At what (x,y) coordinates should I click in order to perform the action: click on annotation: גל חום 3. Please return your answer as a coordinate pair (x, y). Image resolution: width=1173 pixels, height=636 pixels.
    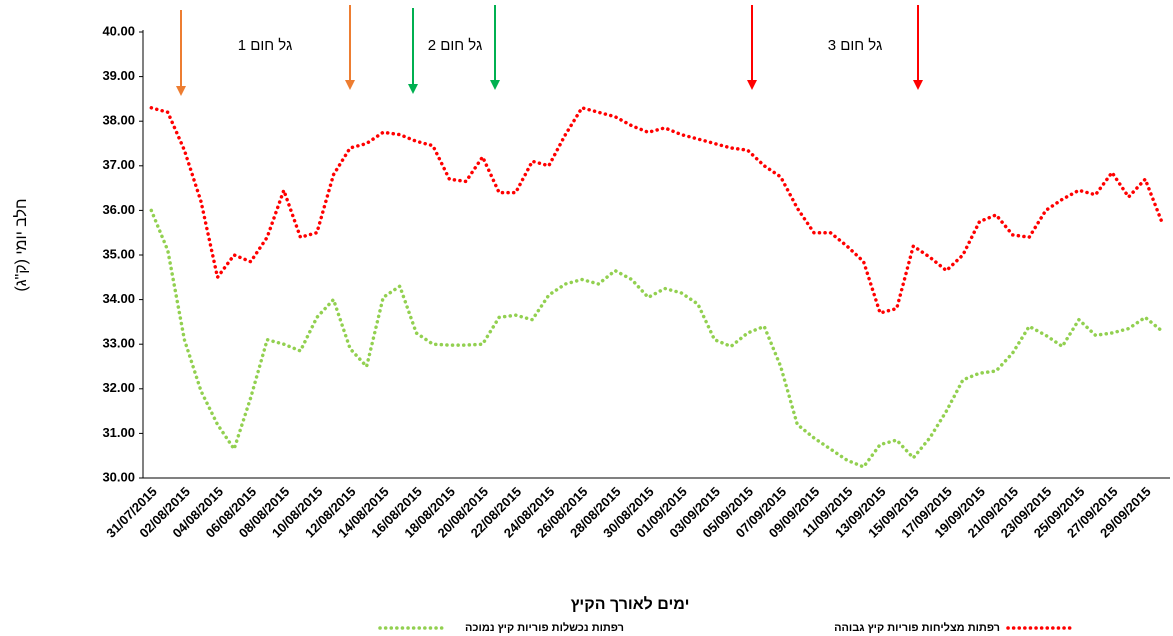
    Looking at the image, I should click on (855, 45).